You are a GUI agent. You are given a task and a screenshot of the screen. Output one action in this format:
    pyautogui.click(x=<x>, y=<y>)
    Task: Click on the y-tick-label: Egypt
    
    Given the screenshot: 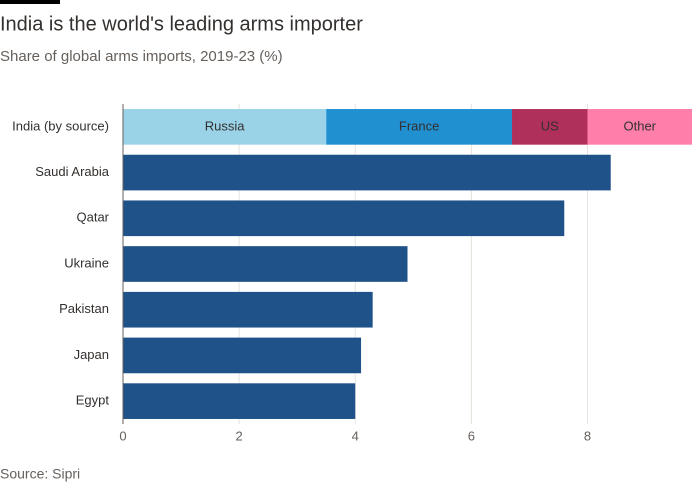 What is the action you would take?
    pyautogui.click(x=93, y=400)
    